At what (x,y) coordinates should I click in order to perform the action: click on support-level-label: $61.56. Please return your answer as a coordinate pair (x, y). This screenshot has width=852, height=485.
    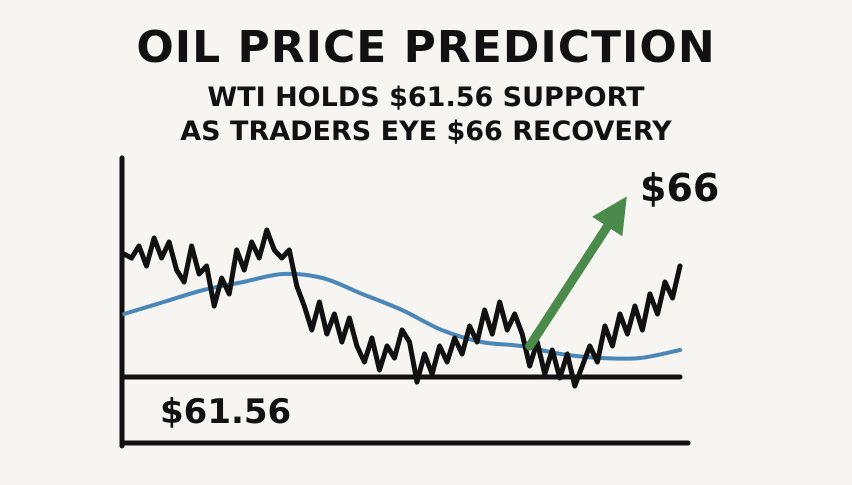
    Looking at the image, I should click on (225, 412).